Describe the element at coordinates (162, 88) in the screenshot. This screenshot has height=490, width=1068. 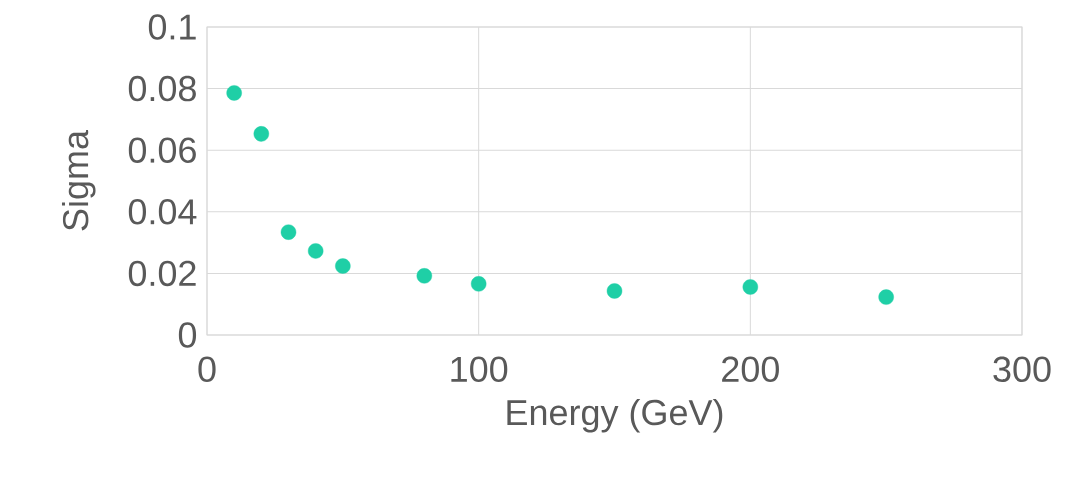
I see `y-tick-label: 0.08` at that location.